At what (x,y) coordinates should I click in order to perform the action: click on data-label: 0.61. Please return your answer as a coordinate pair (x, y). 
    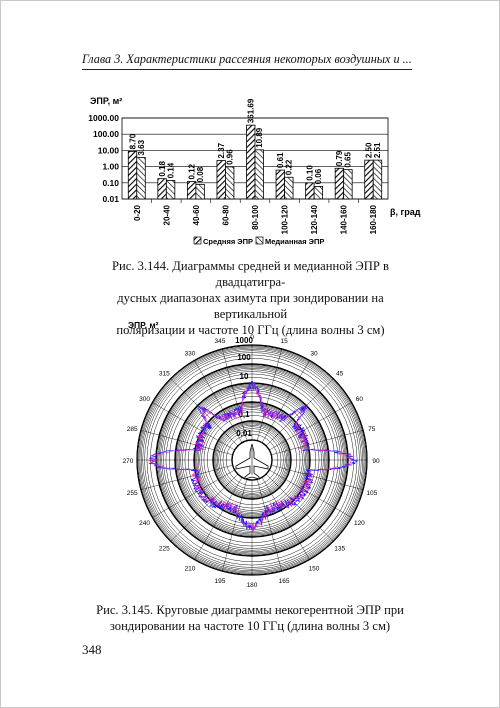
    Looking at the image, I should click on (280, 160).